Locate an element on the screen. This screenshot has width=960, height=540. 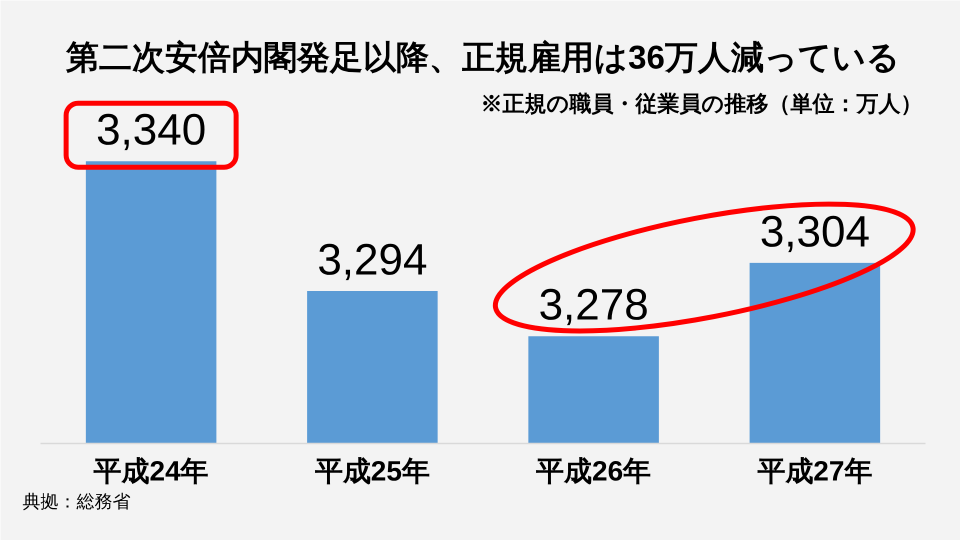
data-label: 3,340 is located at coordinates (151, 130).